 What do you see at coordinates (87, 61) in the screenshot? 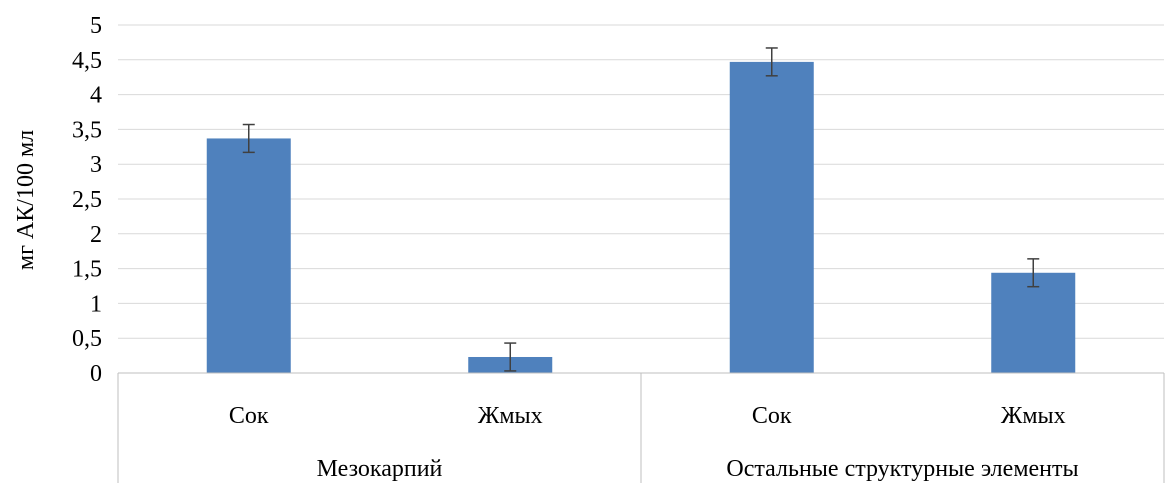
I see `y-tick-label: 4,5` at bounding box center [87, 61].